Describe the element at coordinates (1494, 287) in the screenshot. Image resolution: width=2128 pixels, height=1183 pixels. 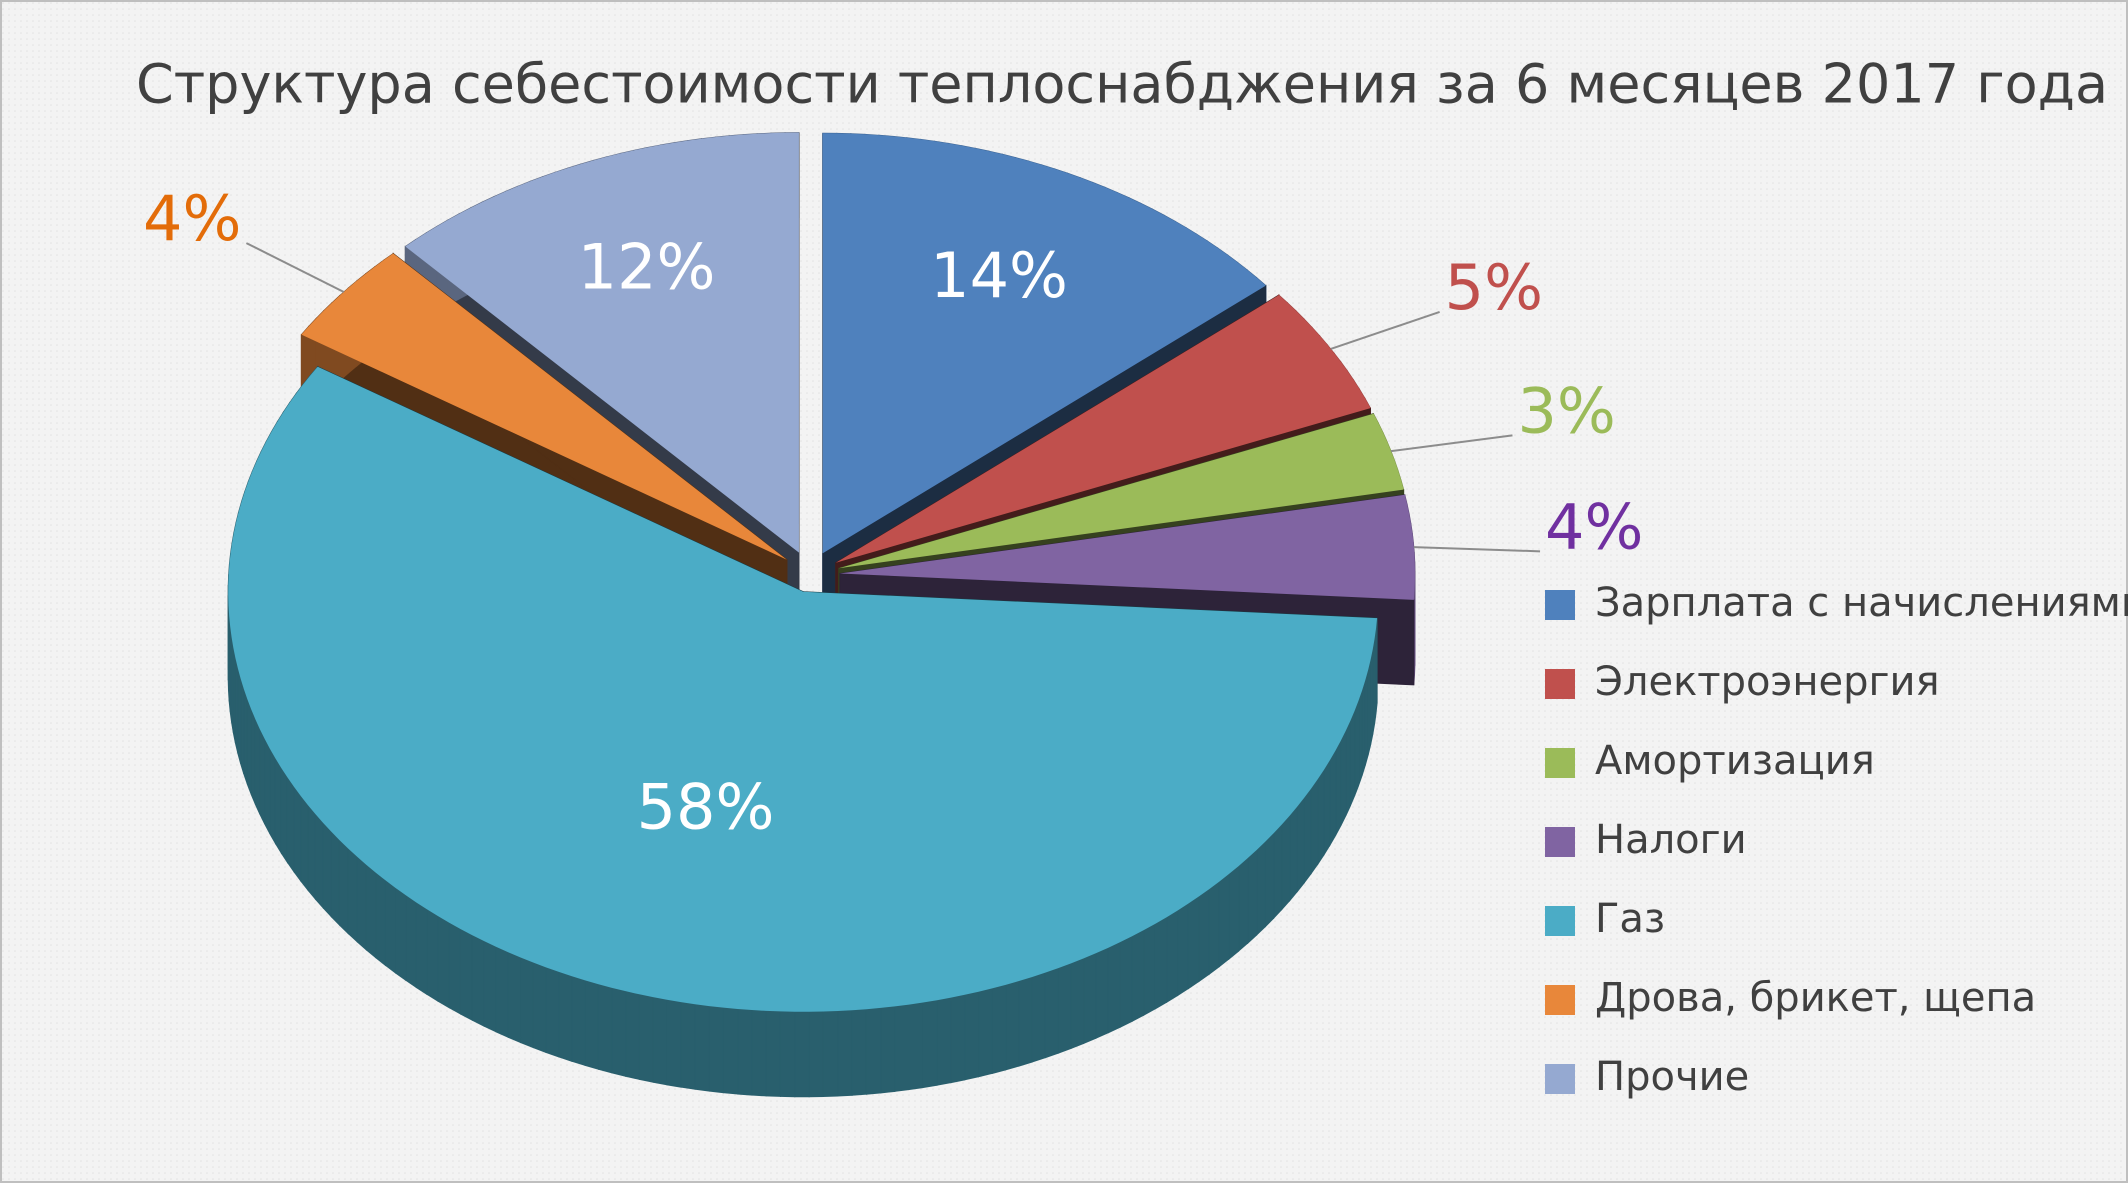
I see `data-label: 5%` at that location.